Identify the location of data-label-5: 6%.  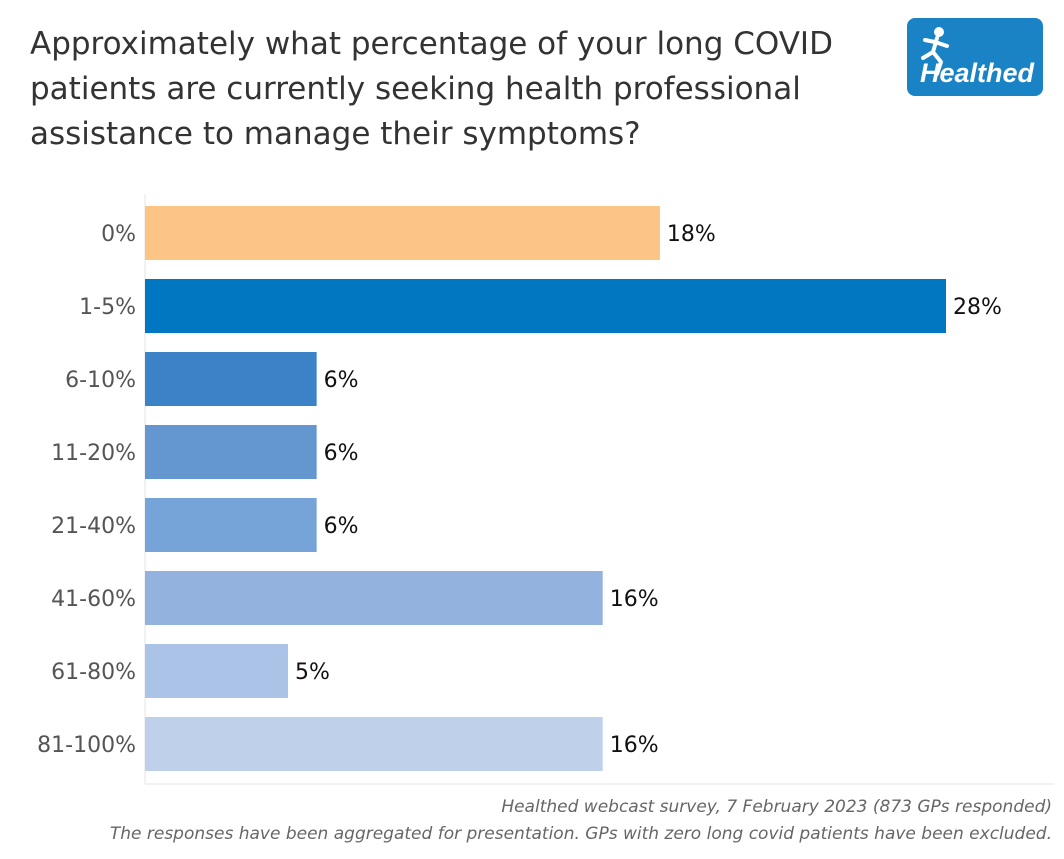
(341, 526).